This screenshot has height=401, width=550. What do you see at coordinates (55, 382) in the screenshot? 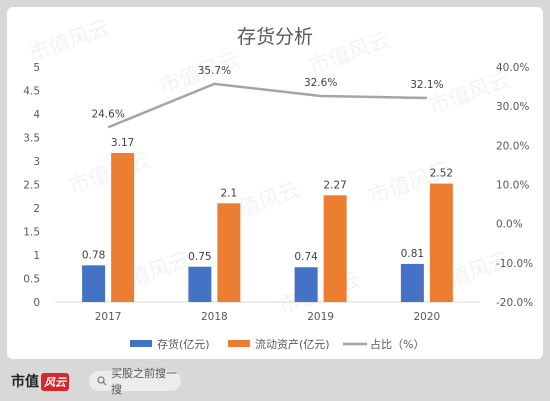
I see `brand-badge: 风云` at bounding box center [55, 382].